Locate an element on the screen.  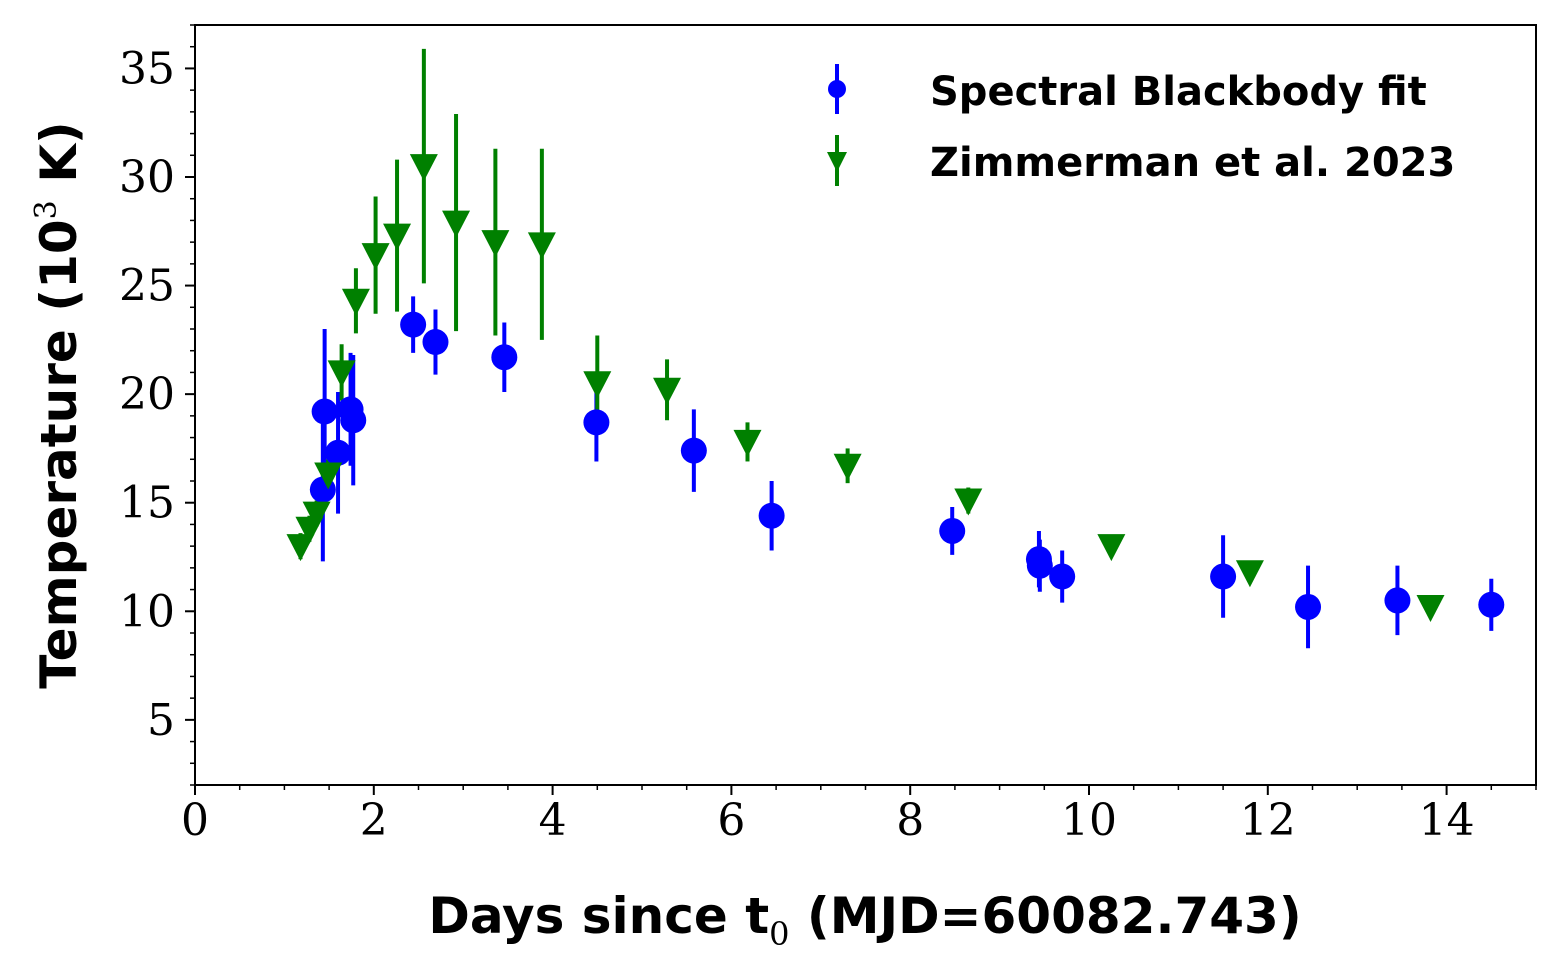
y-axis-title-rest: K) is located at coordinates (59, 160).